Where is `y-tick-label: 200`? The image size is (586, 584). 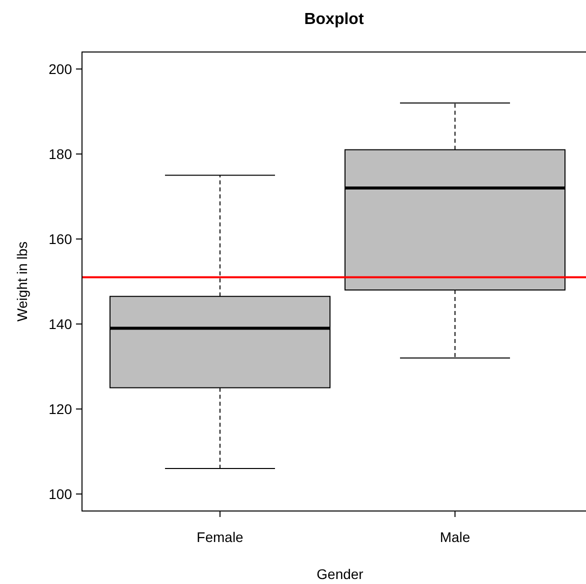 y-tick-label: 200 is located at coordinates (60, 68).